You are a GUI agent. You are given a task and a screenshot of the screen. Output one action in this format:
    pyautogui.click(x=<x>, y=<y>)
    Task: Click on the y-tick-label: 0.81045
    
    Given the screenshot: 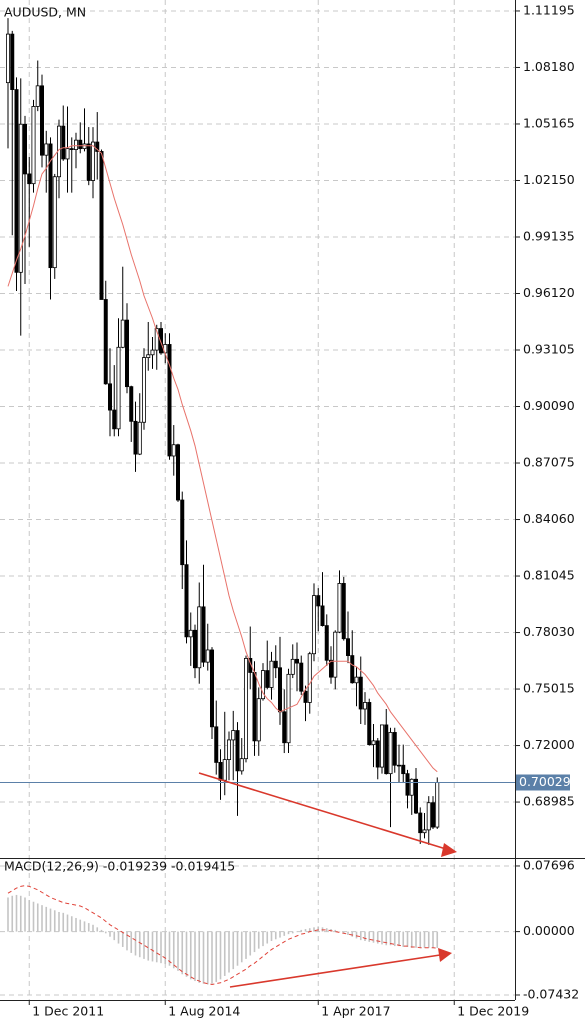 What is the action you would take?
    pyautogui.click(x=549, y=575)
    